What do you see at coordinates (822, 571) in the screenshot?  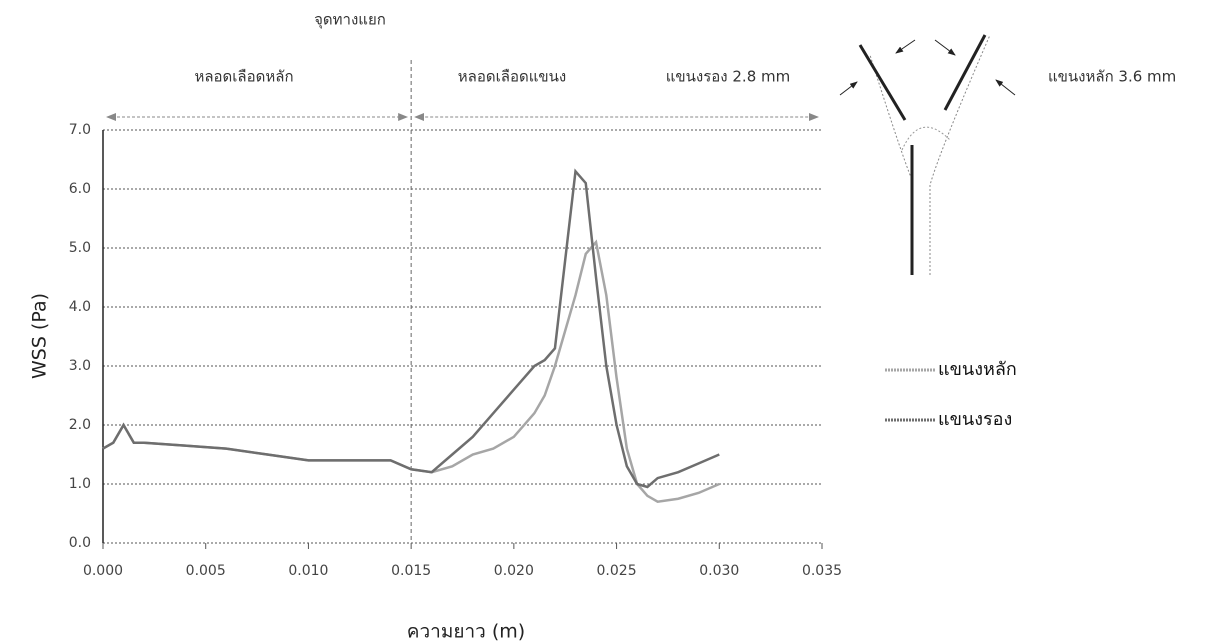 I see `x-tick-label: 0.035` at bounding box center [822, 571].